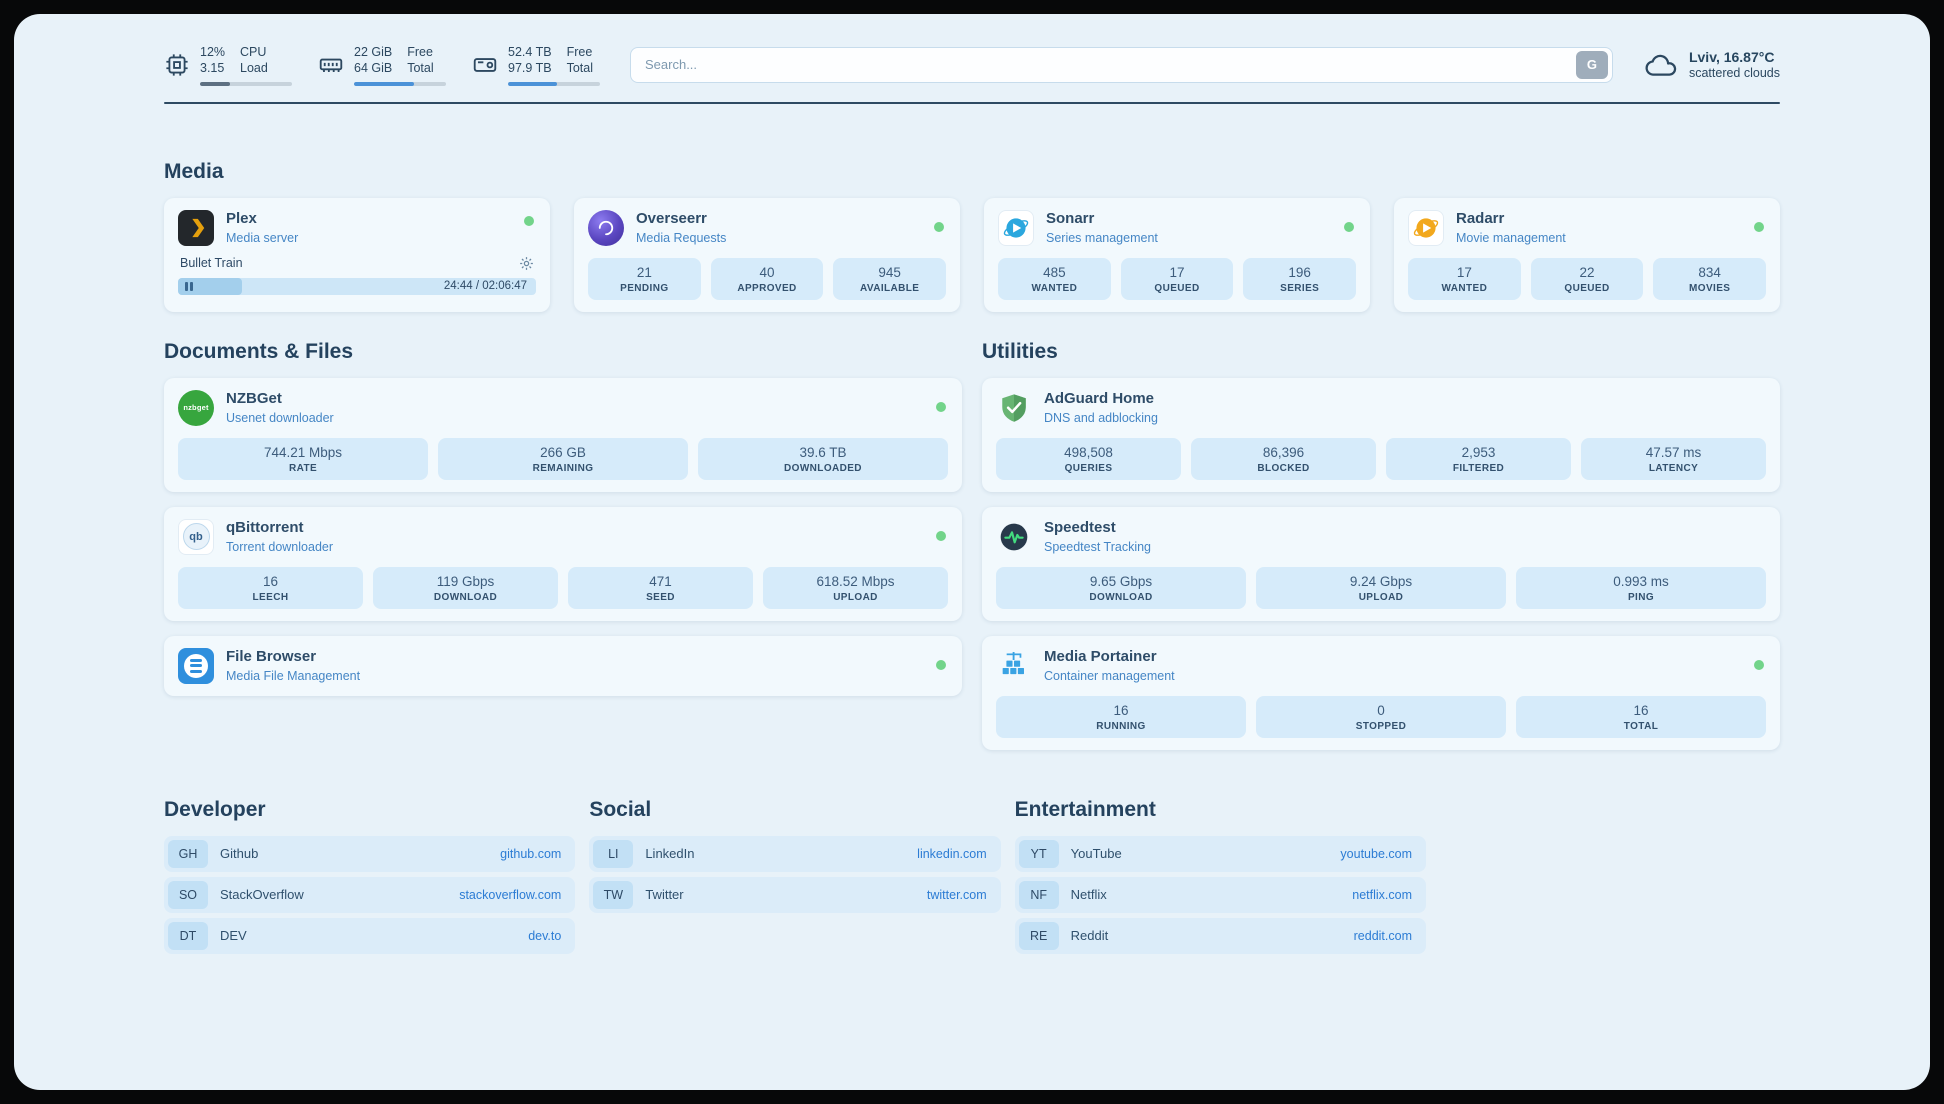 The image size is (1944, 1104). Describe the element at coordinates (823, 468) in the screenshot. I see `stat-label: DOWNLOADED` at that location.